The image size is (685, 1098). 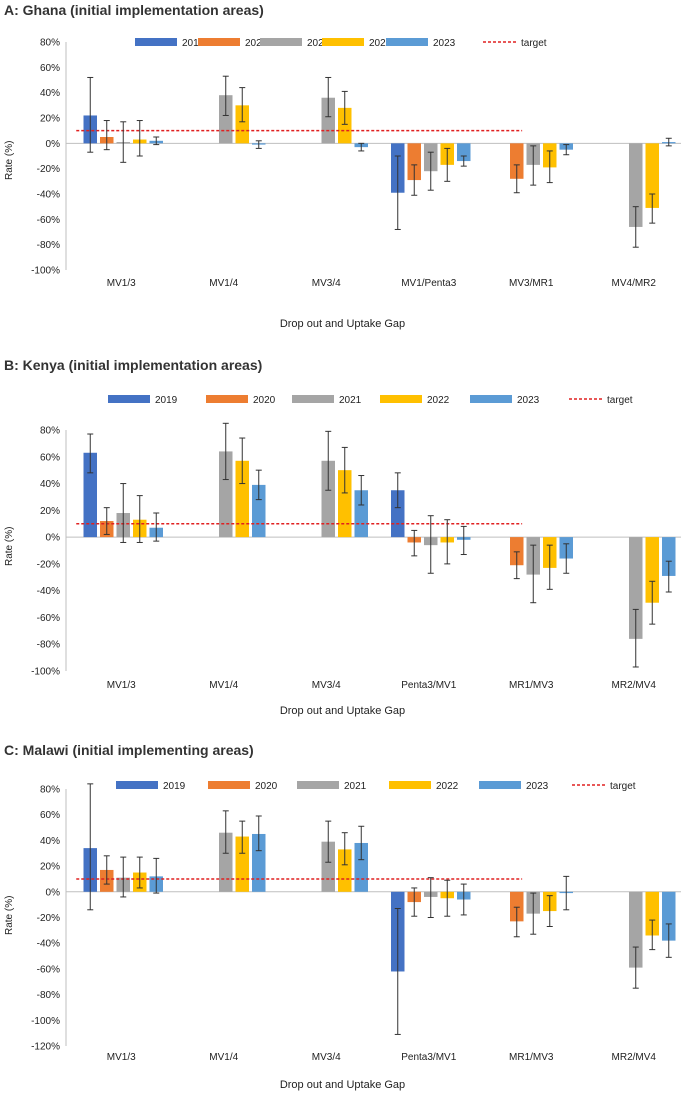 I want to click on error-bar-2020-MV3-MR1, so click(x=516, y=179).